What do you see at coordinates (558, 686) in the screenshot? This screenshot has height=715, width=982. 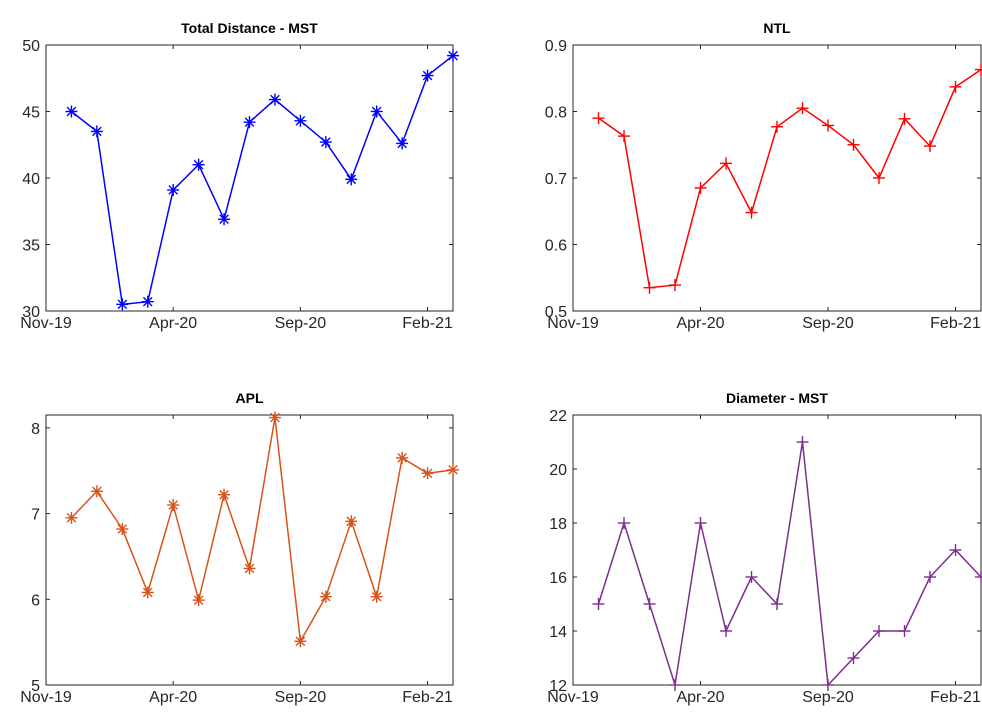 I see `y-tick-label: 12` at bounding box center [558, 686].